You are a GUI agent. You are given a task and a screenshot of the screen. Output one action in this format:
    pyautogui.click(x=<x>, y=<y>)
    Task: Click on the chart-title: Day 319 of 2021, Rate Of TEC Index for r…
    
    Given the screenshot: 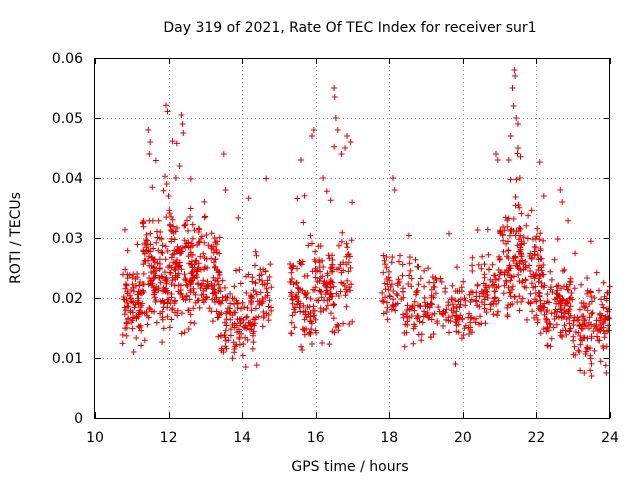 What is the action you would take?
    pyautogui.click(x=349, y=28)
    